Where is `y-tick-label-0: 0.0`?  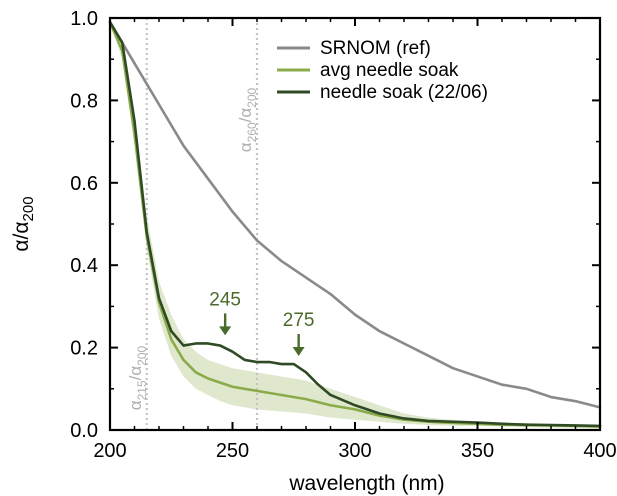
y-tick-label-0: 0.0 is located at coordinates (84, 431).